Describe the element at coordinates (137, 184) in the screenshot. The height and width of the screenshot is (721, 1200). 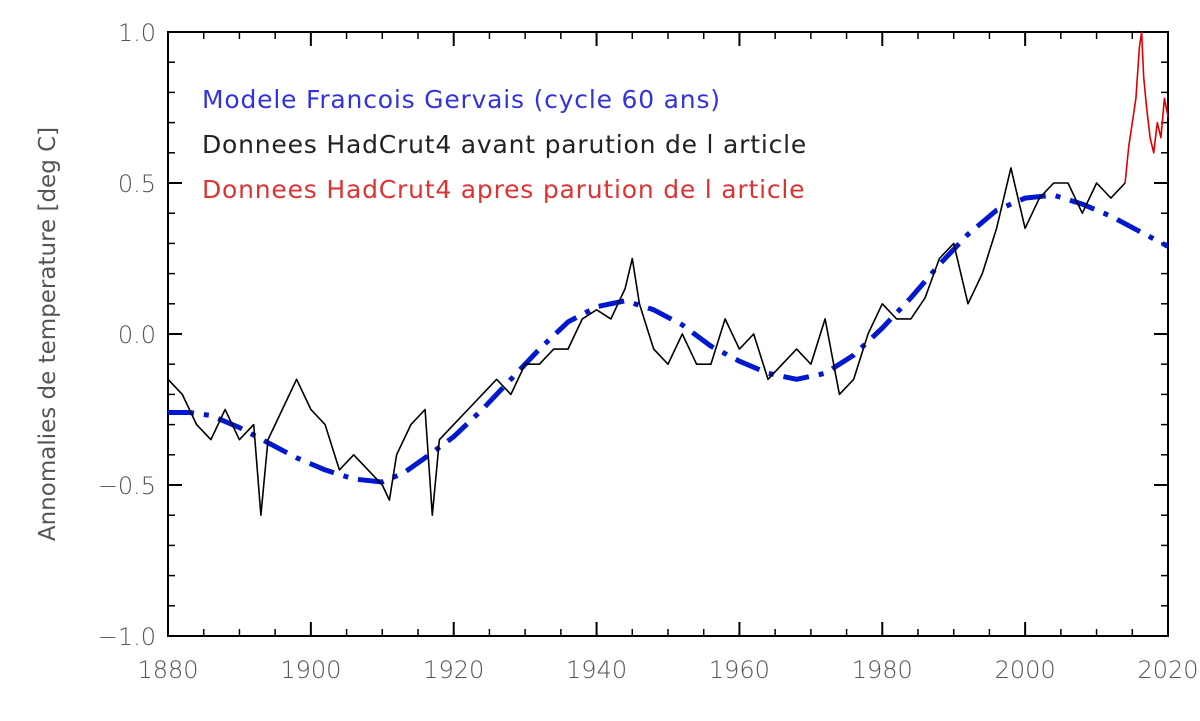
I see `y-tick-label: 0.5` at that location.